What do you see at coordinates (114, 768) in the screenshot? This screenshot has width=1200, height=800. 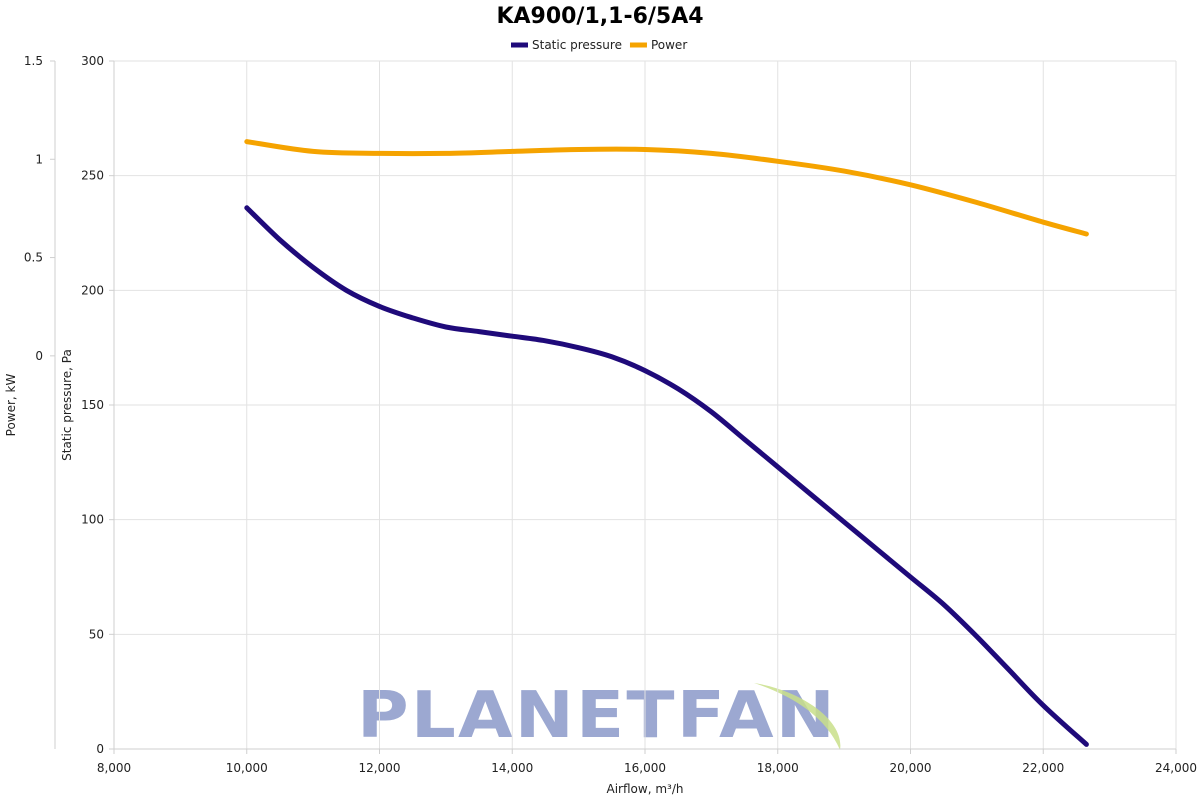 I see `x-tick-label: 8,000` at bounding box center [114, 768].